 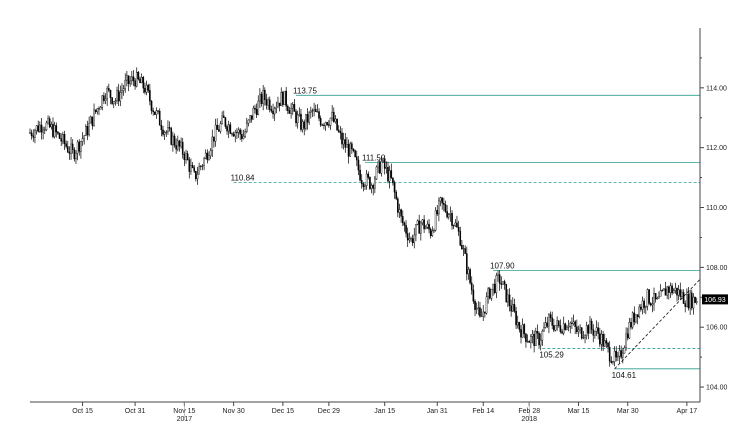 What do you see at coordinates (185, 419) in the screenshot?
I see `year-label: 2017` at bounding box center [185, 419].